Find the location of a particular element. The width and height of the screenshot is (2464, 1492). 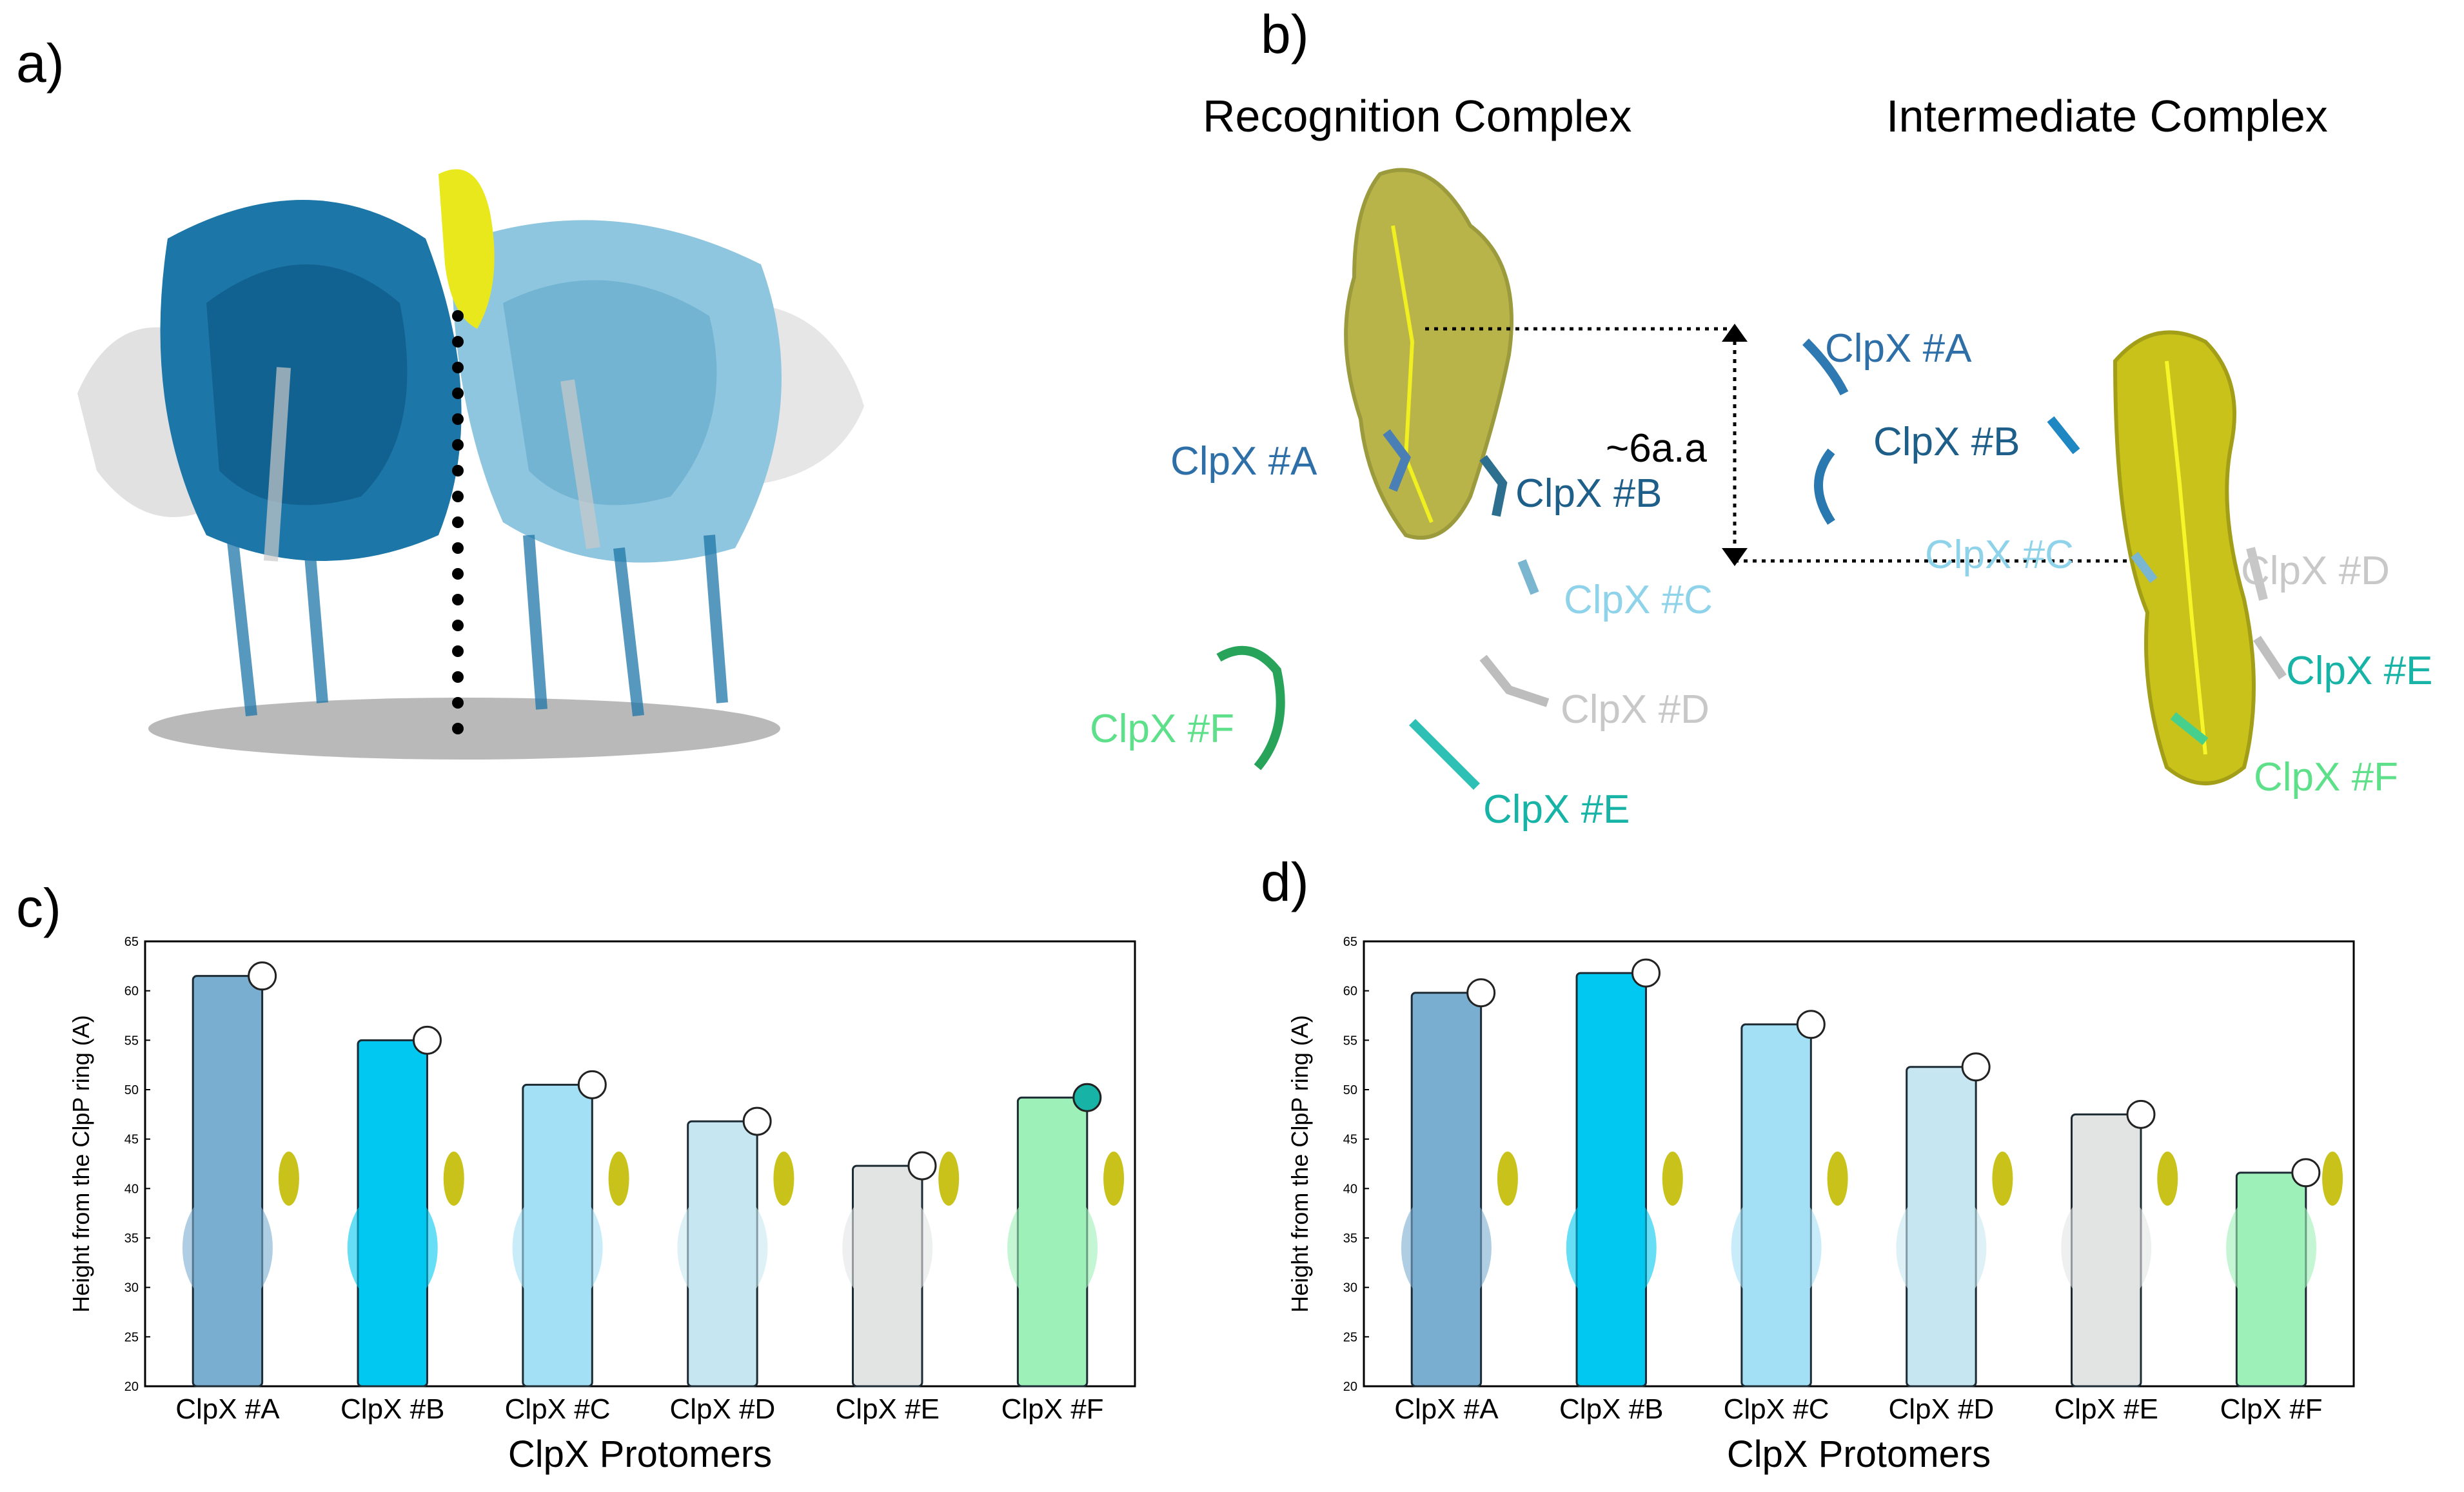

intermediate-label-clpx-a: ClpX #A is located at coordinates (1898, 348).